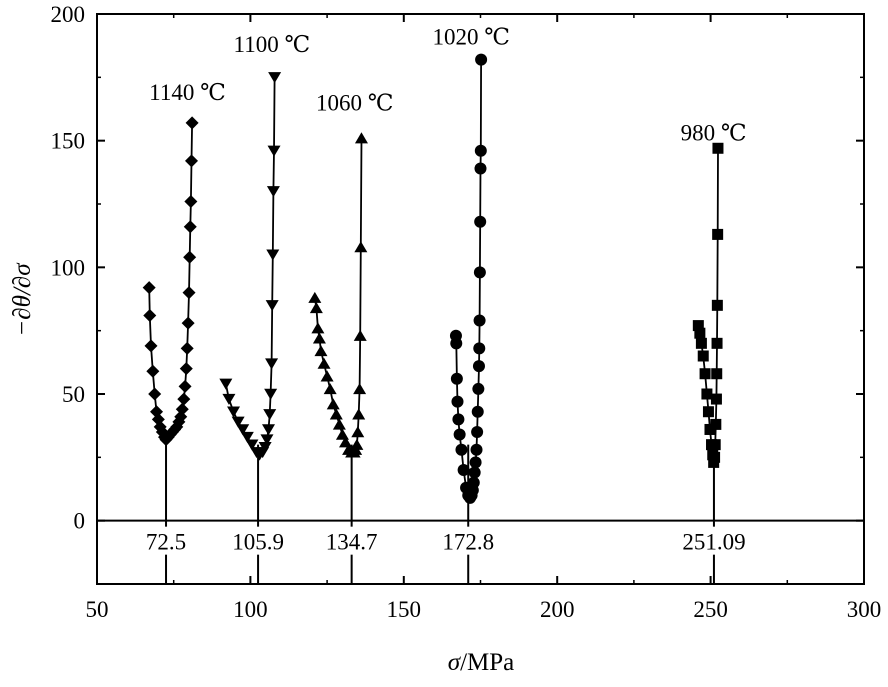  What do you see at coordinates (250, 609) in the screenshot?
I see `x-tick-label: 100` at bounding box center [250, 609].